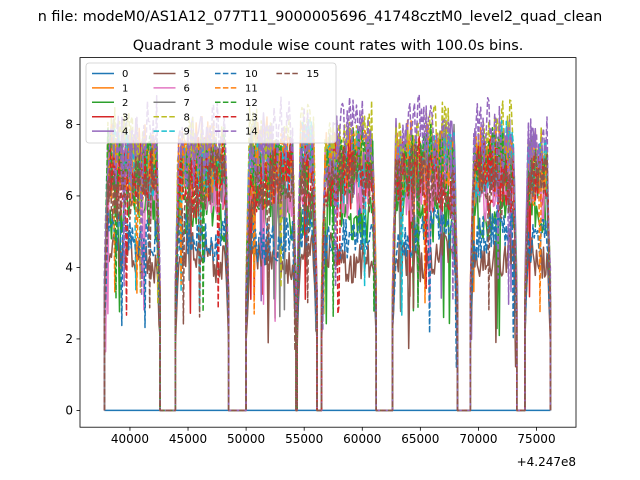 The width and height of the screenshot is (640, 480). Describe the element at coordinates (251, 132) in the screenshot. I see `legend-label-14: 14` at that location.